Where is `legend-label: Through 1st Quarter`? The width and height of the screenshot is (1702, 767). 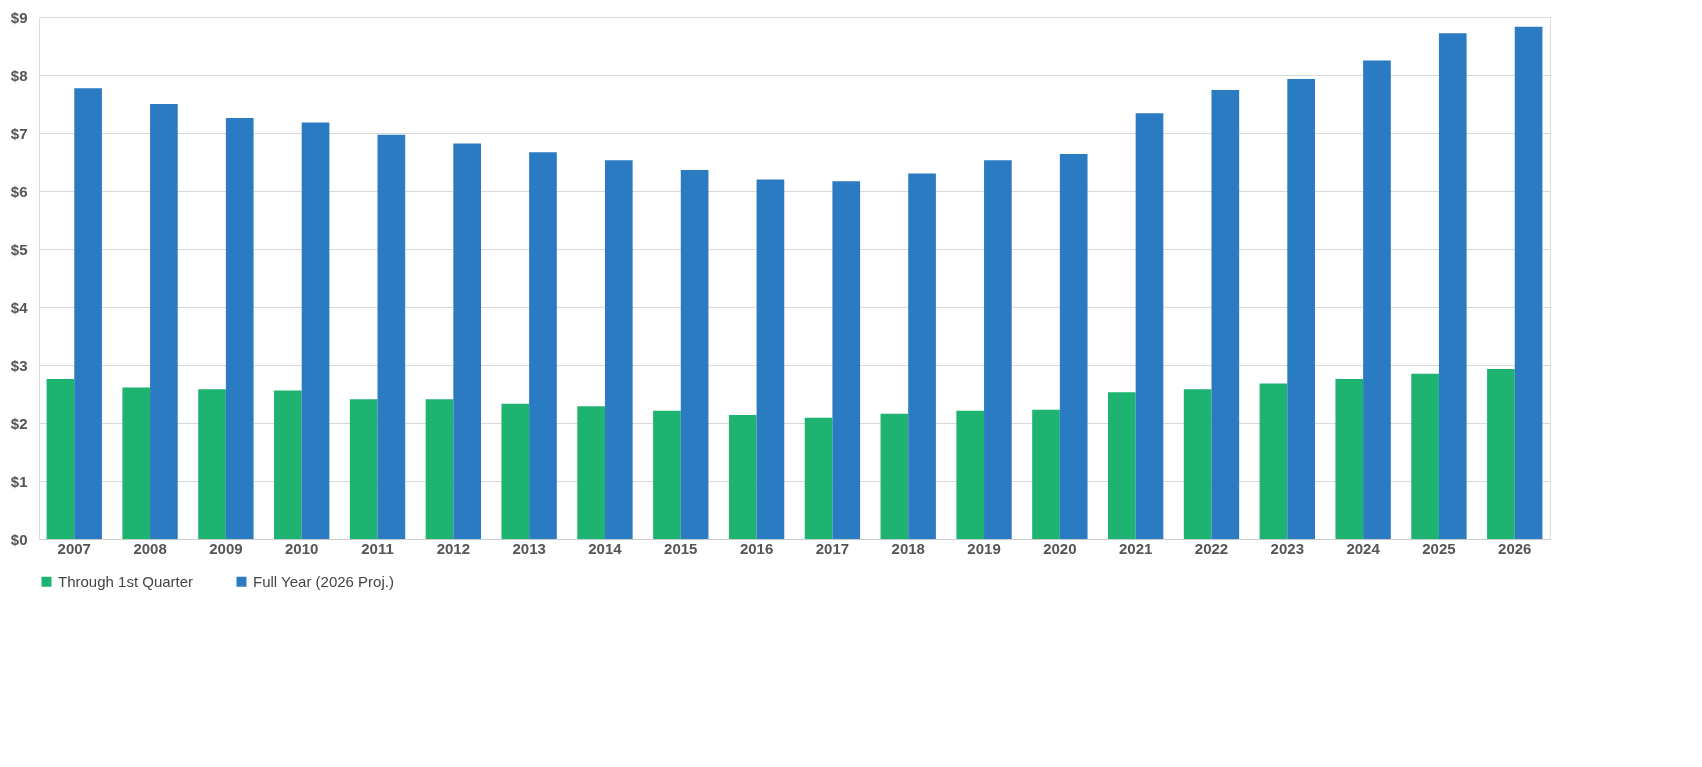
legend-label: Through 1st Quarter is located at coordinates (126, 581).